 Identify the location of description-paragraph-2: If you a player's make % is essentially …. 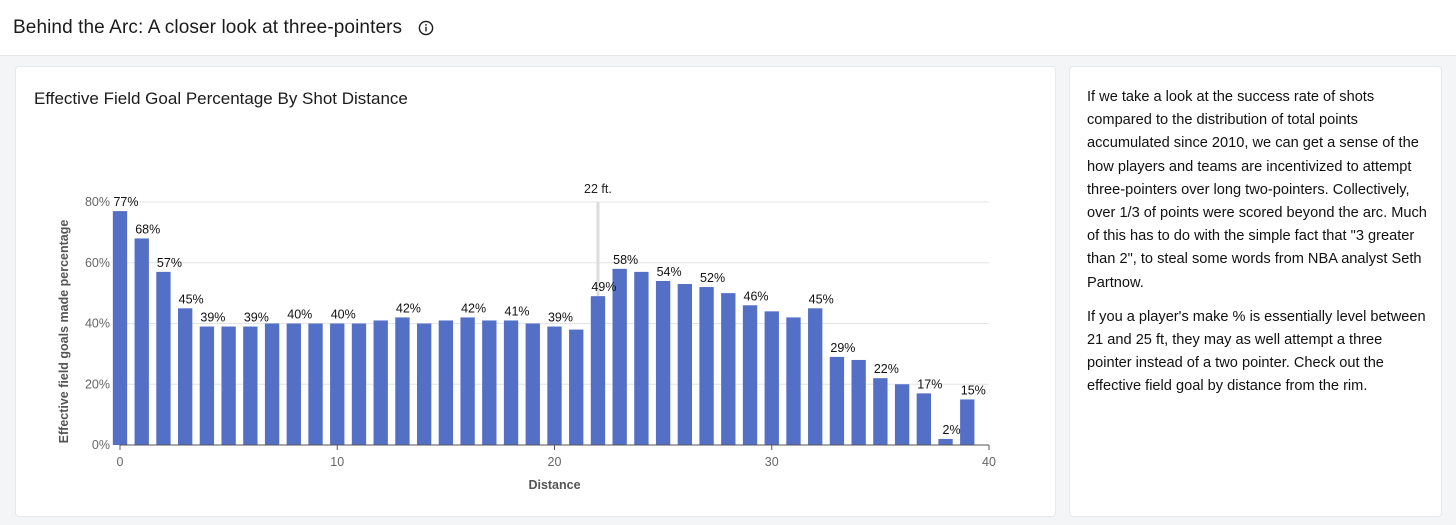
(1256, 351).